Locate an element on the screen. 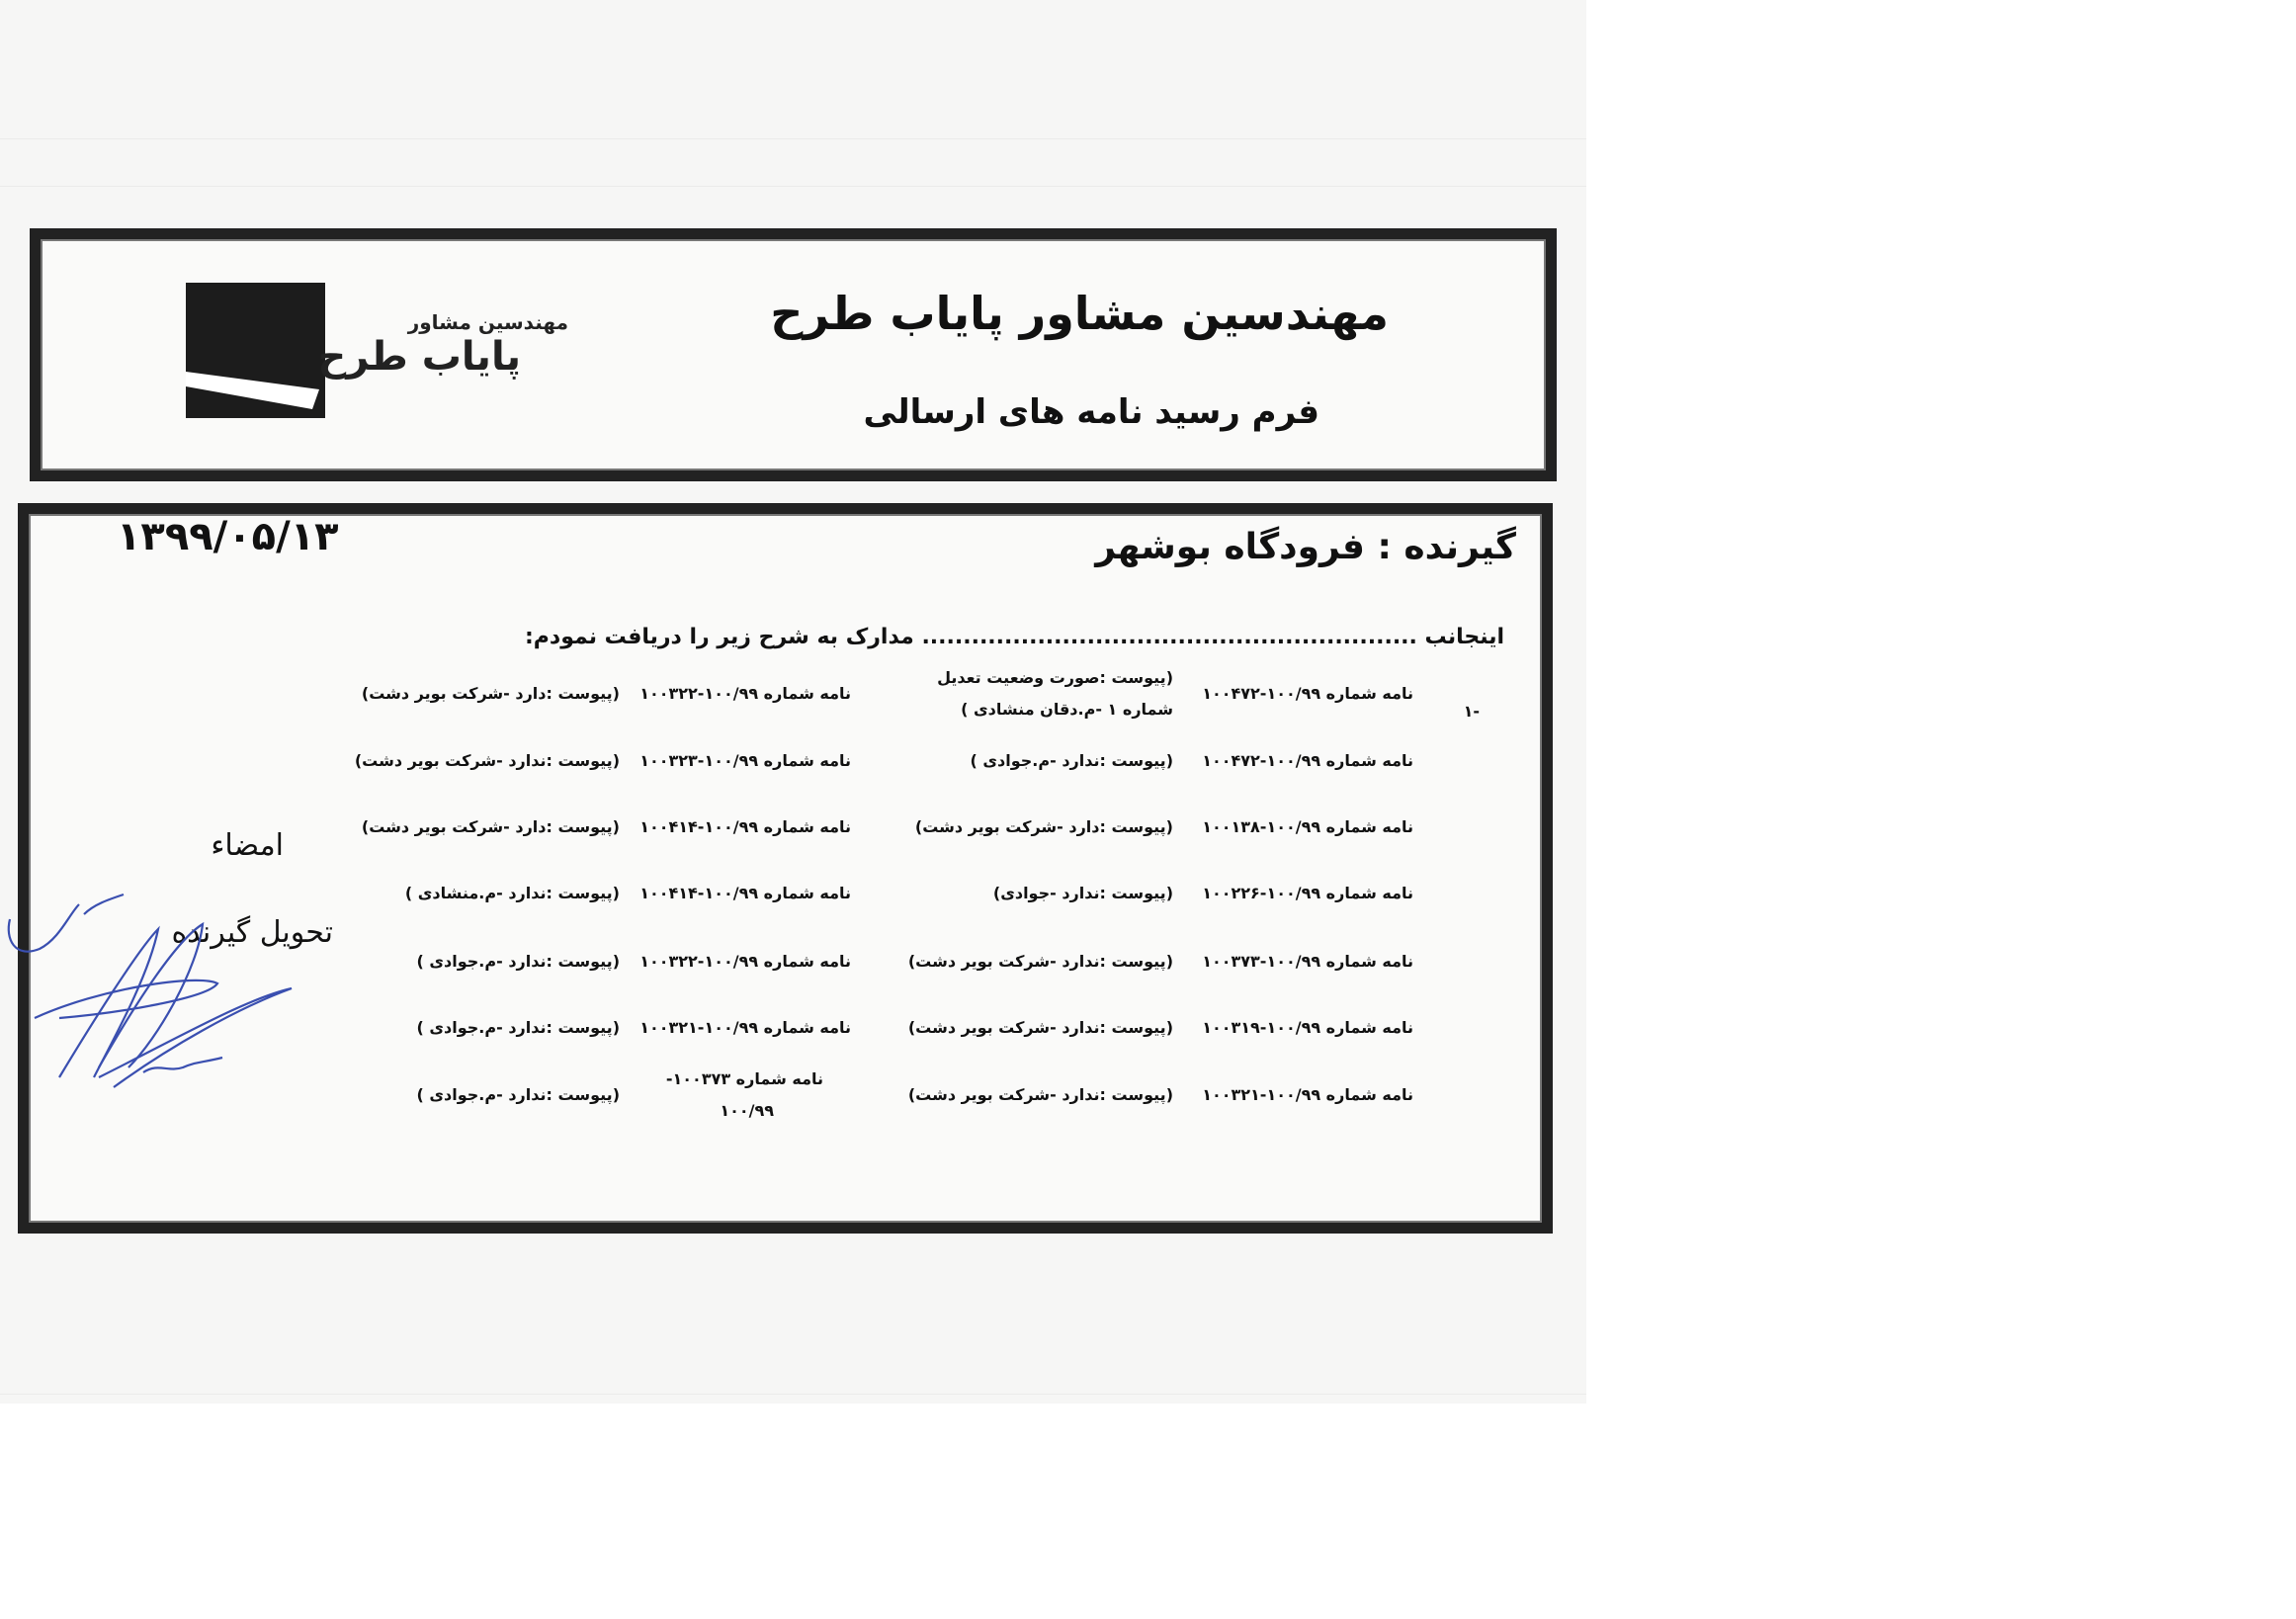  letter-attachment-cont: شماره ۱ -م.دقان منشادی ) is located at coordinates (1067, 710).